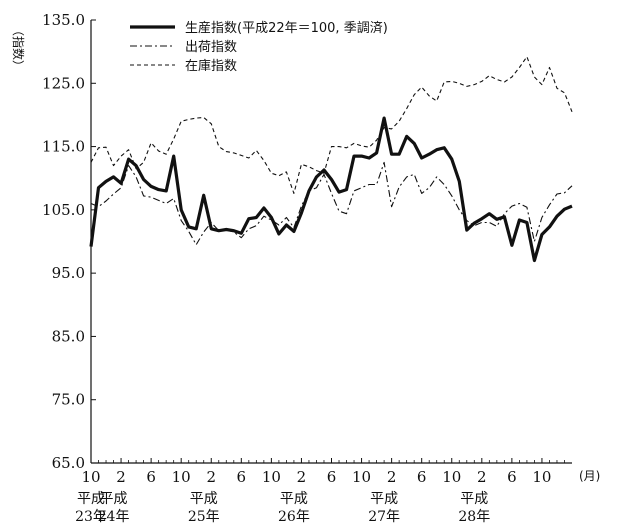  What do you see at coordinates (211, 66) in the screenshot?
I see `legend-label-2: 在庫指数` at bounding box center [211, 66].